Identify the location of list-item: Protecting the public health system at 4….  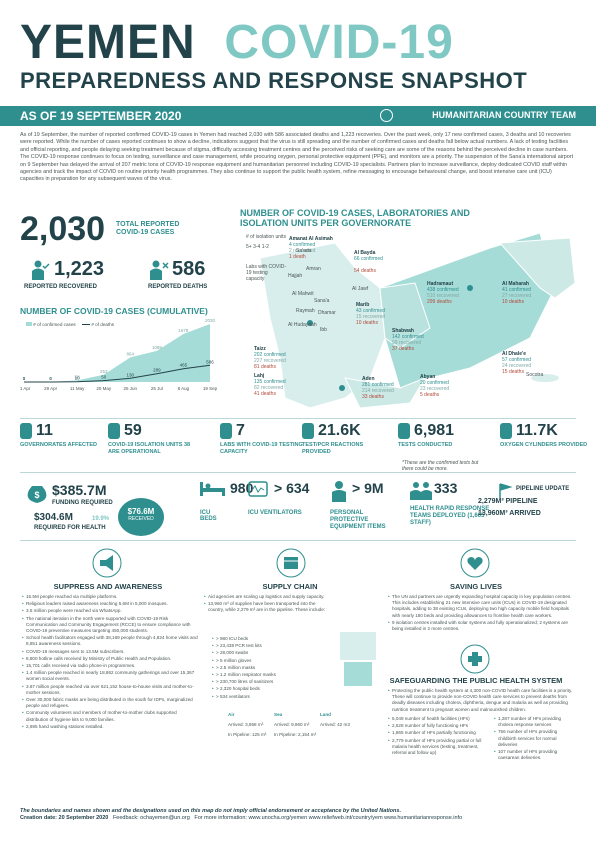
(481, 700).